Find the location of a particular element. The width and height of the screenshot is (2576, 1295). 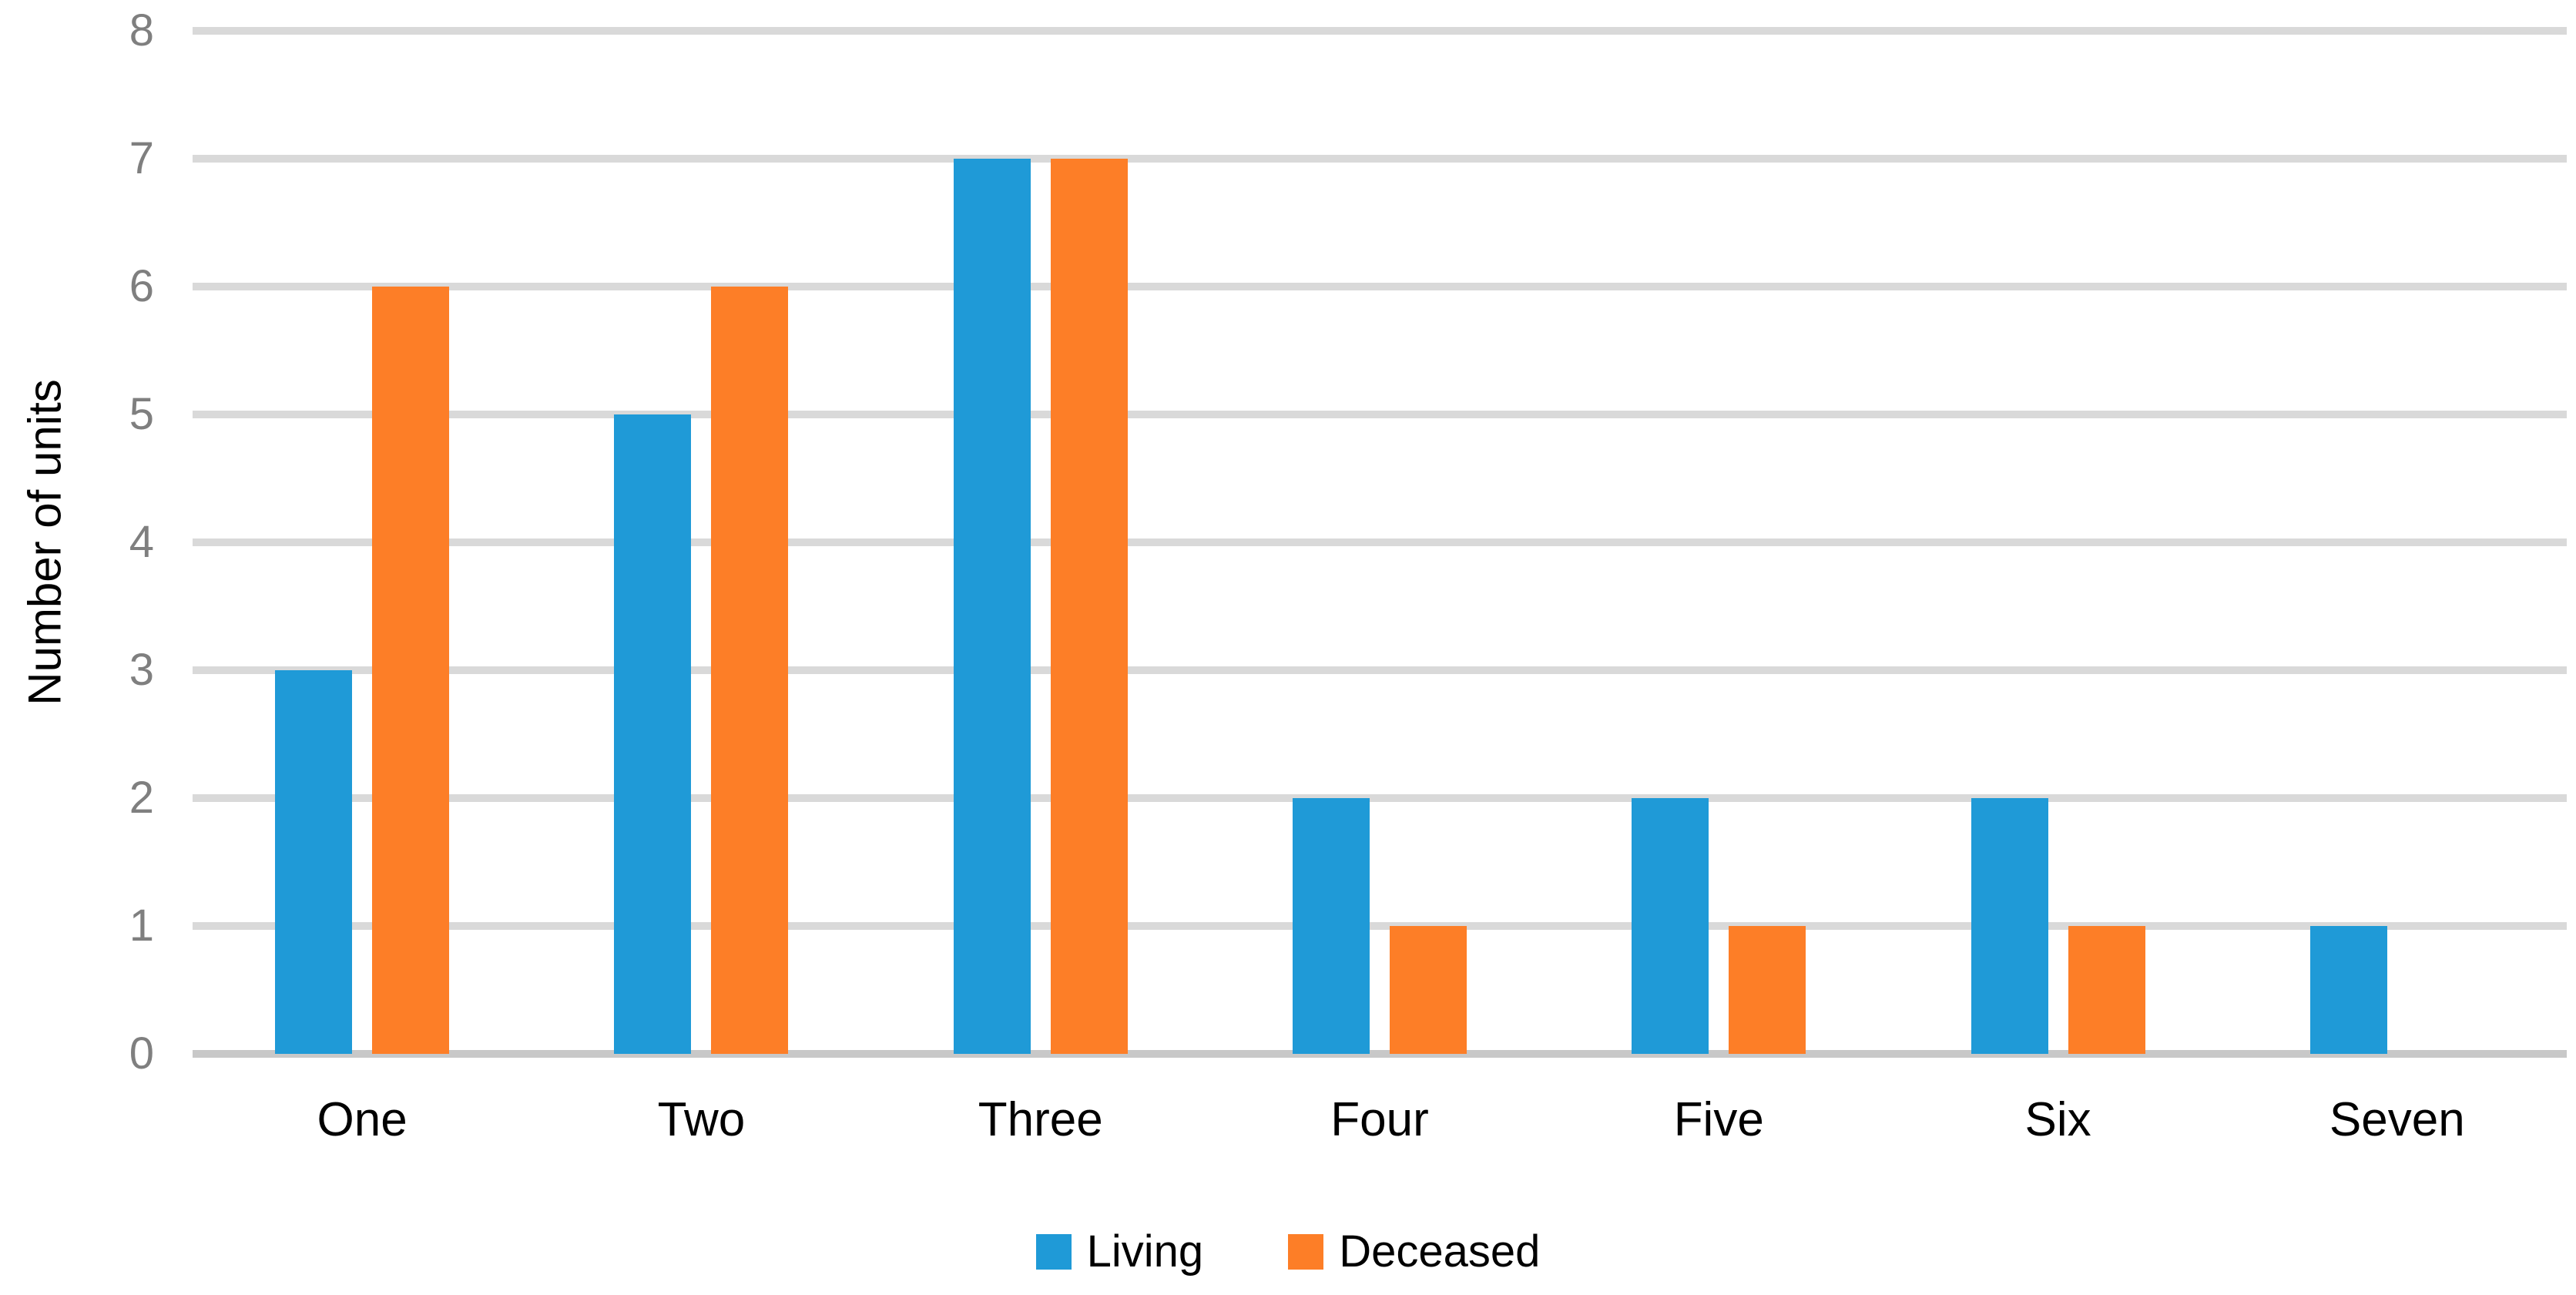

x-axis-tick-labels: One Two Three Four Five Six Seven is located at coordinates (1380, 1119).